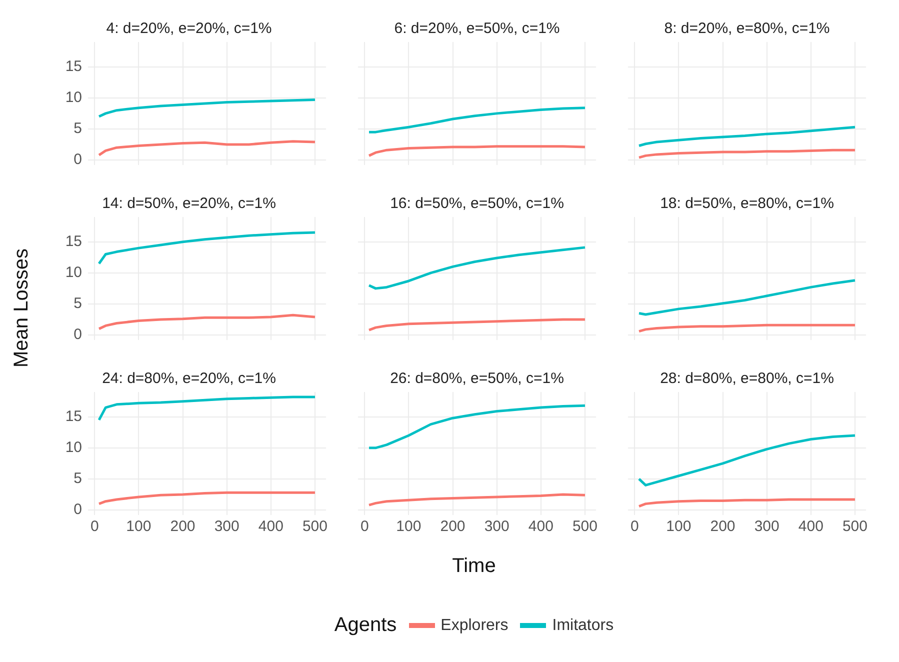 This screenshot has height=662, width=899. Describe the element at coordinates (477, 379) in the screenshot. I see `chart-title: 26: d=80%, e=50%, c=1%` at that location.